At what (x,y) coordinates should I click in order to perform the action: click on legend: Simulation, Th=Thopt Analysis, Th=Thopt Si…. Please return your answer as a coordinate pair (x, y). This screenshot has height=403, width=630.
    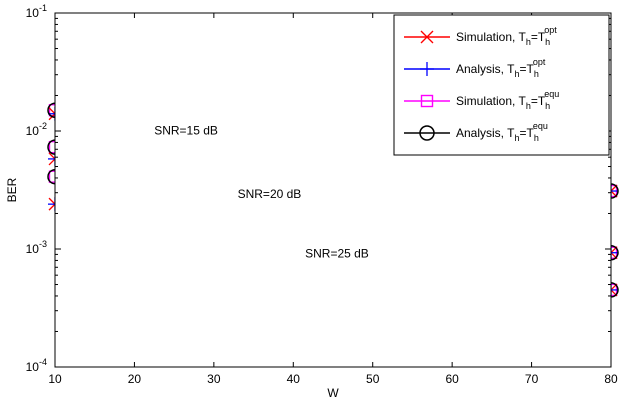
    Looking at the image, I should click on (501, 85).